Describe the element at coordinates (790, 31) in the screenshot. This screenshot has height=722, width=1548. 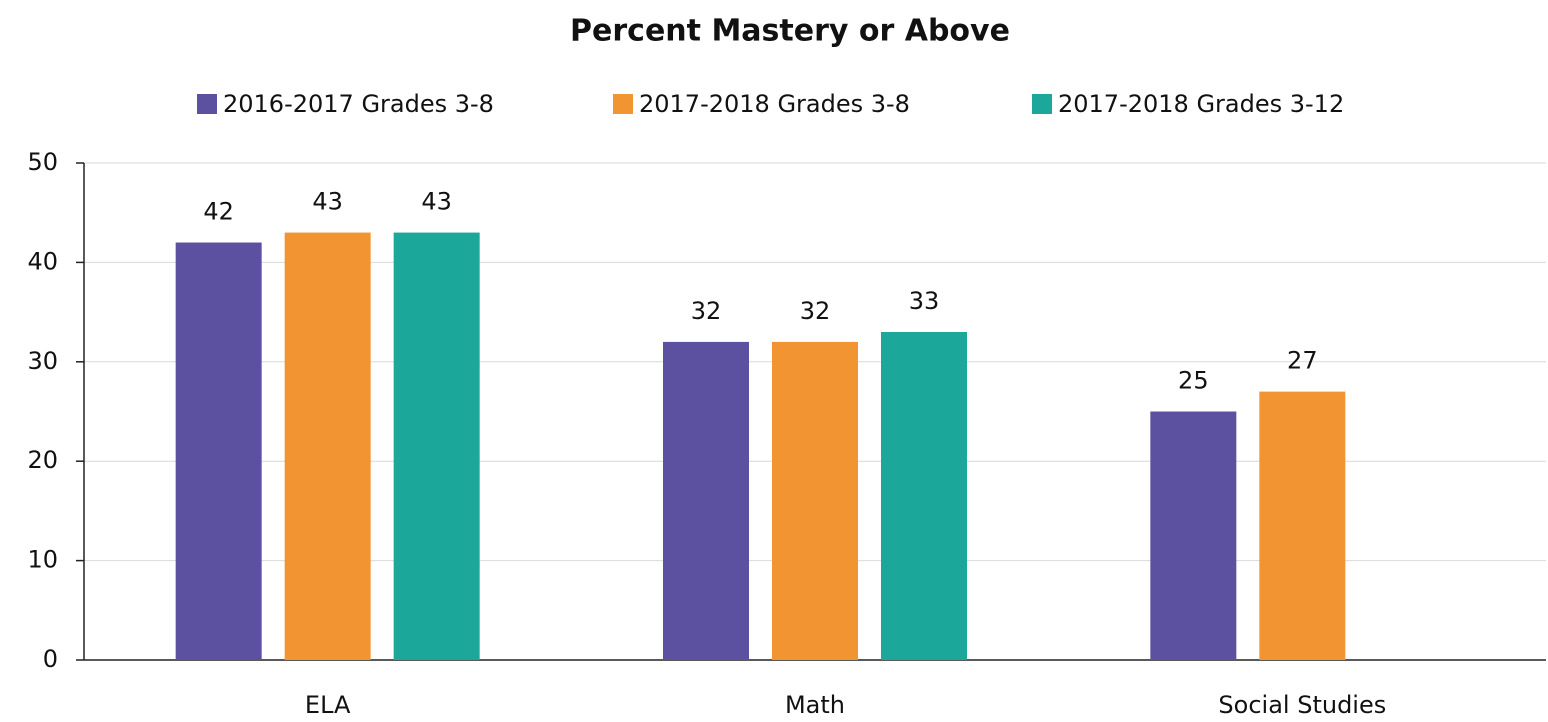
I see `chart-title: Percent Mastery or Above` at that location.